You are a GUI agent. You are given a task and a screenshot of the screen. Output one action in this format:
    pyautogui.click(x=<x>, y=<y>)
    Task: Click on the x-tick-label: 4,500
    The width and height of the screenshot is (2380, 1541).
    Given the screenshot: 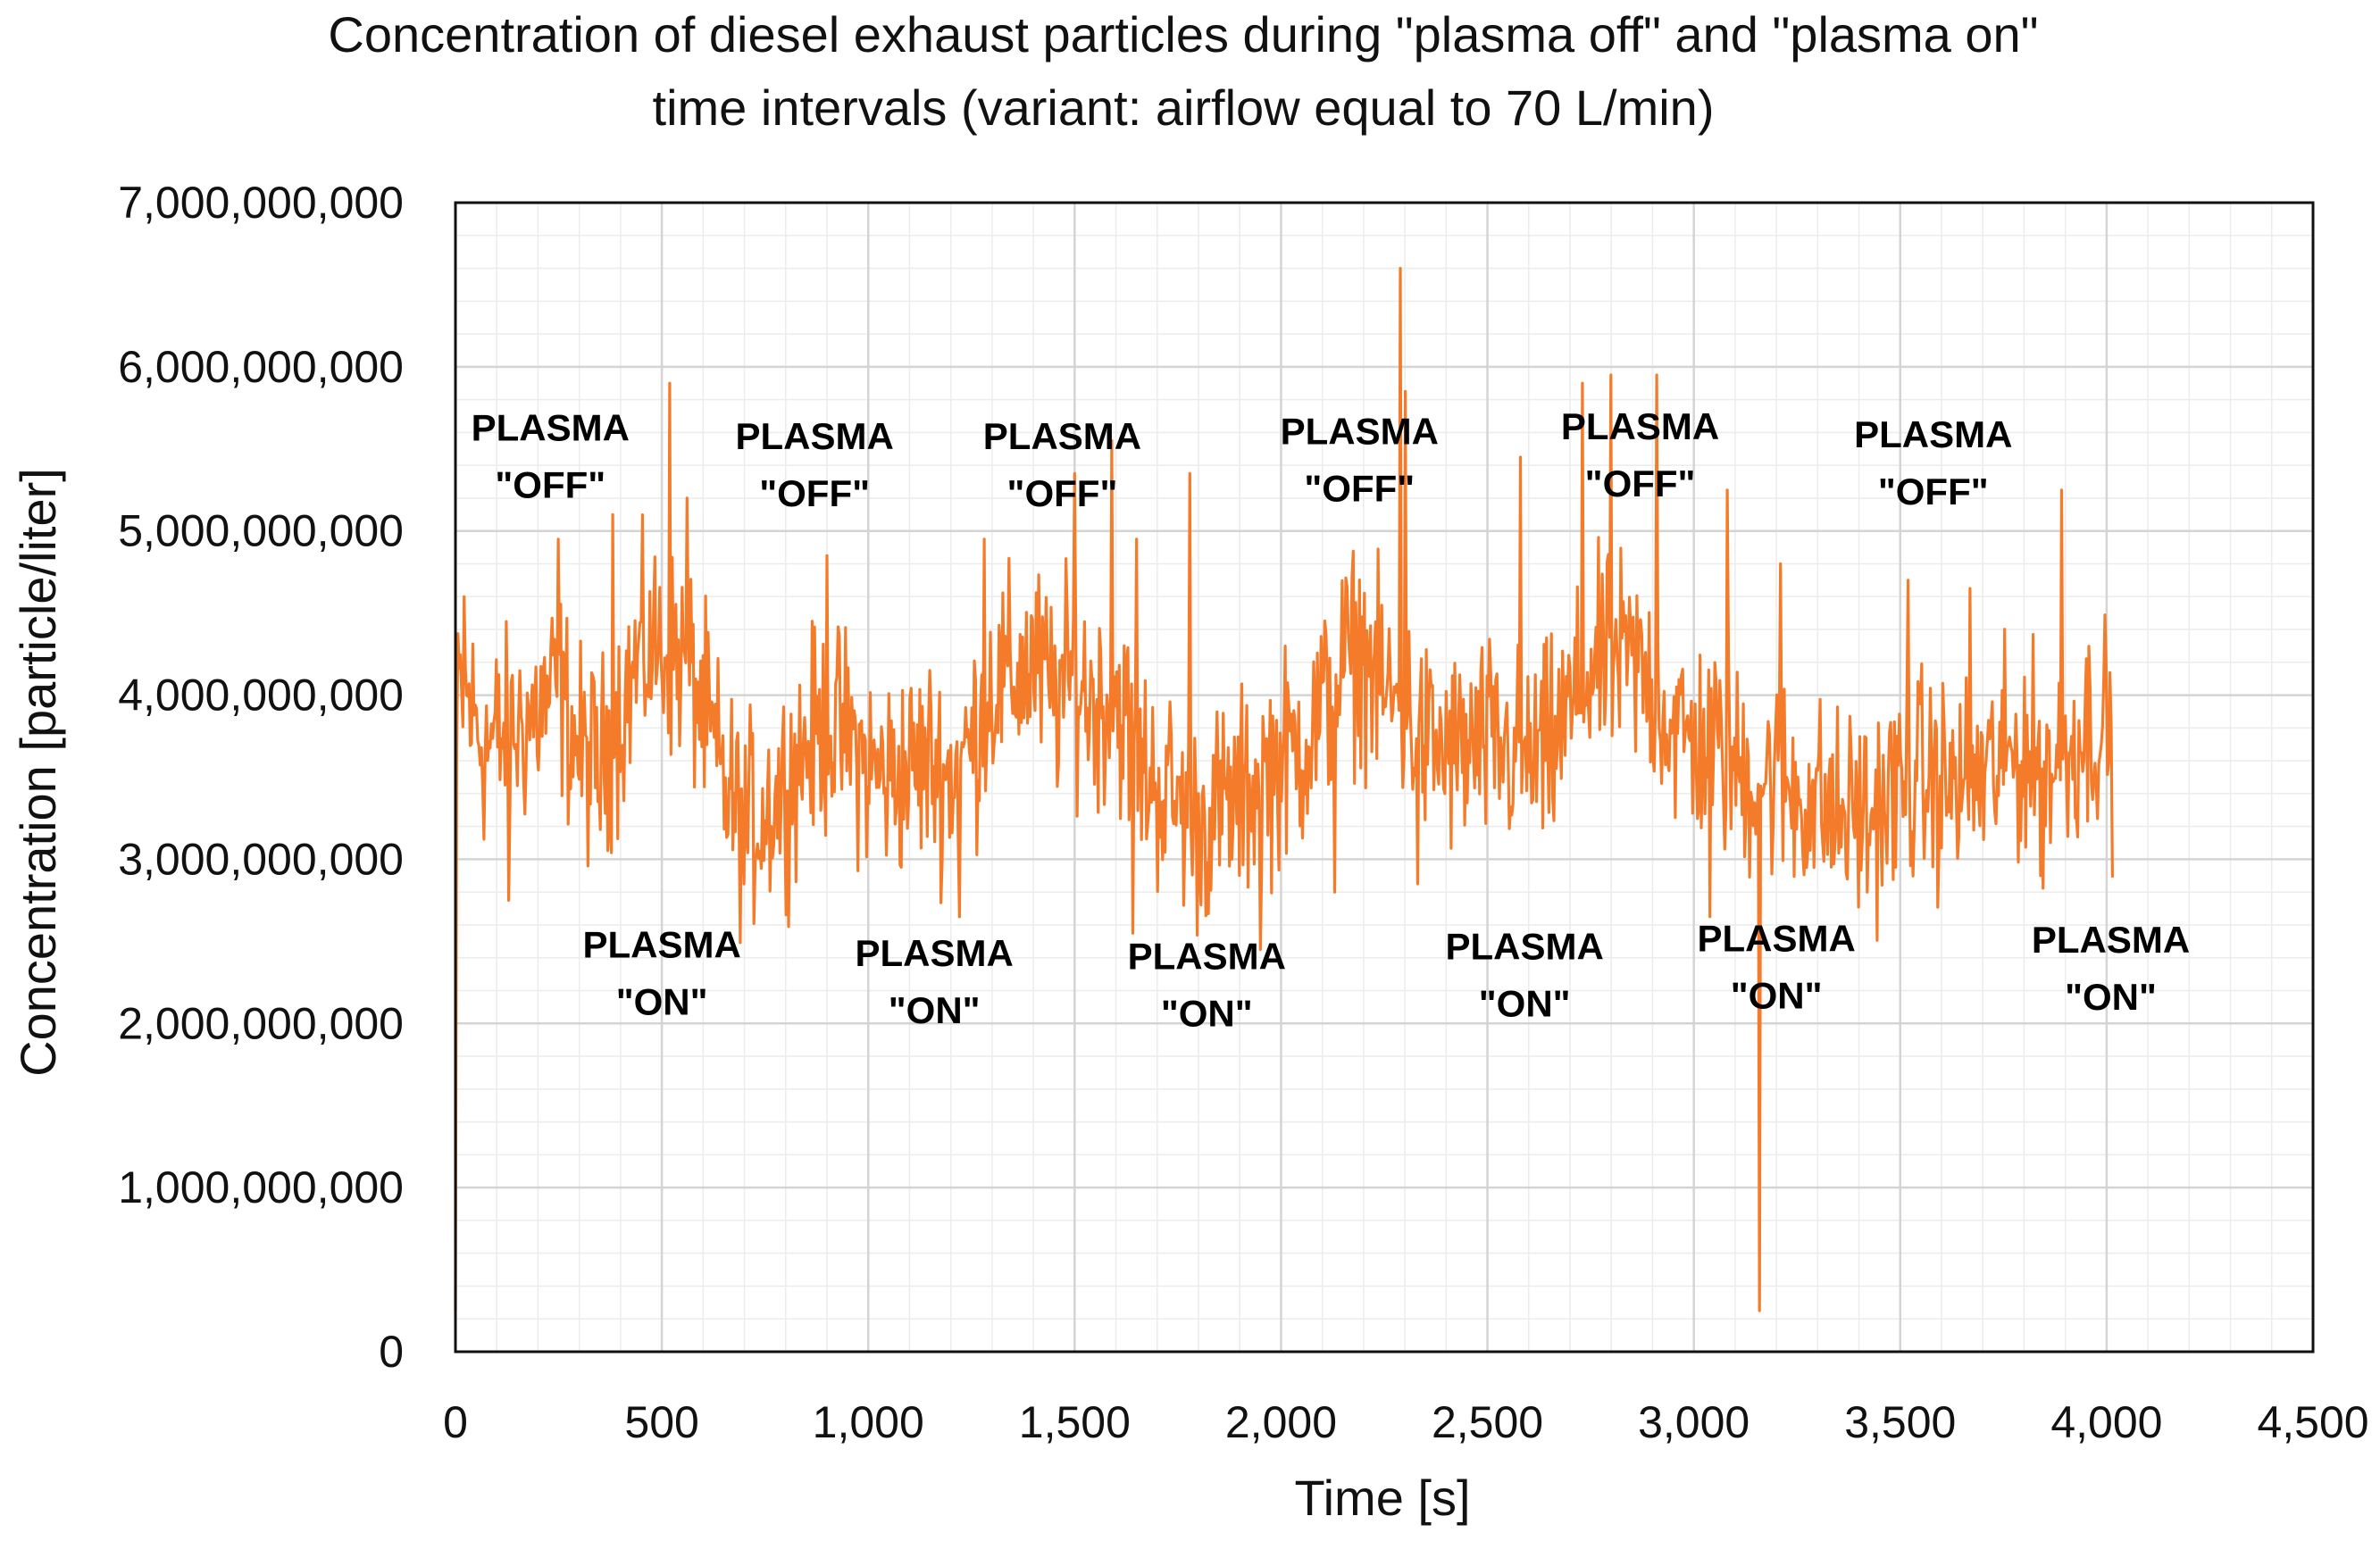 What is the action you would take?
    pyautogui.click(x=2312, y=1422)
    